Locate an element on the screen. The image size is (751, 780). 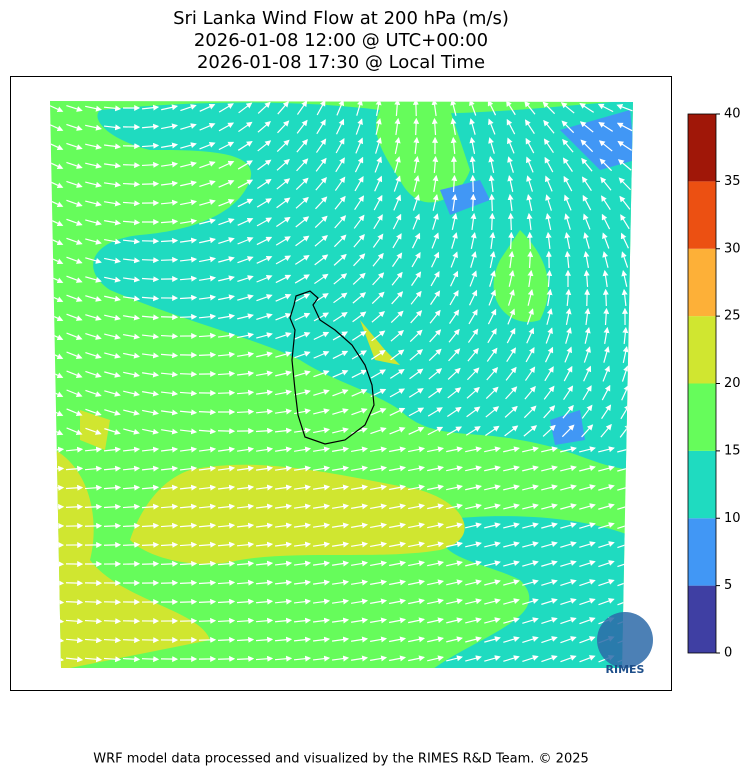
colorbar-tick-label: 40 is located at coordinates (732, 114).